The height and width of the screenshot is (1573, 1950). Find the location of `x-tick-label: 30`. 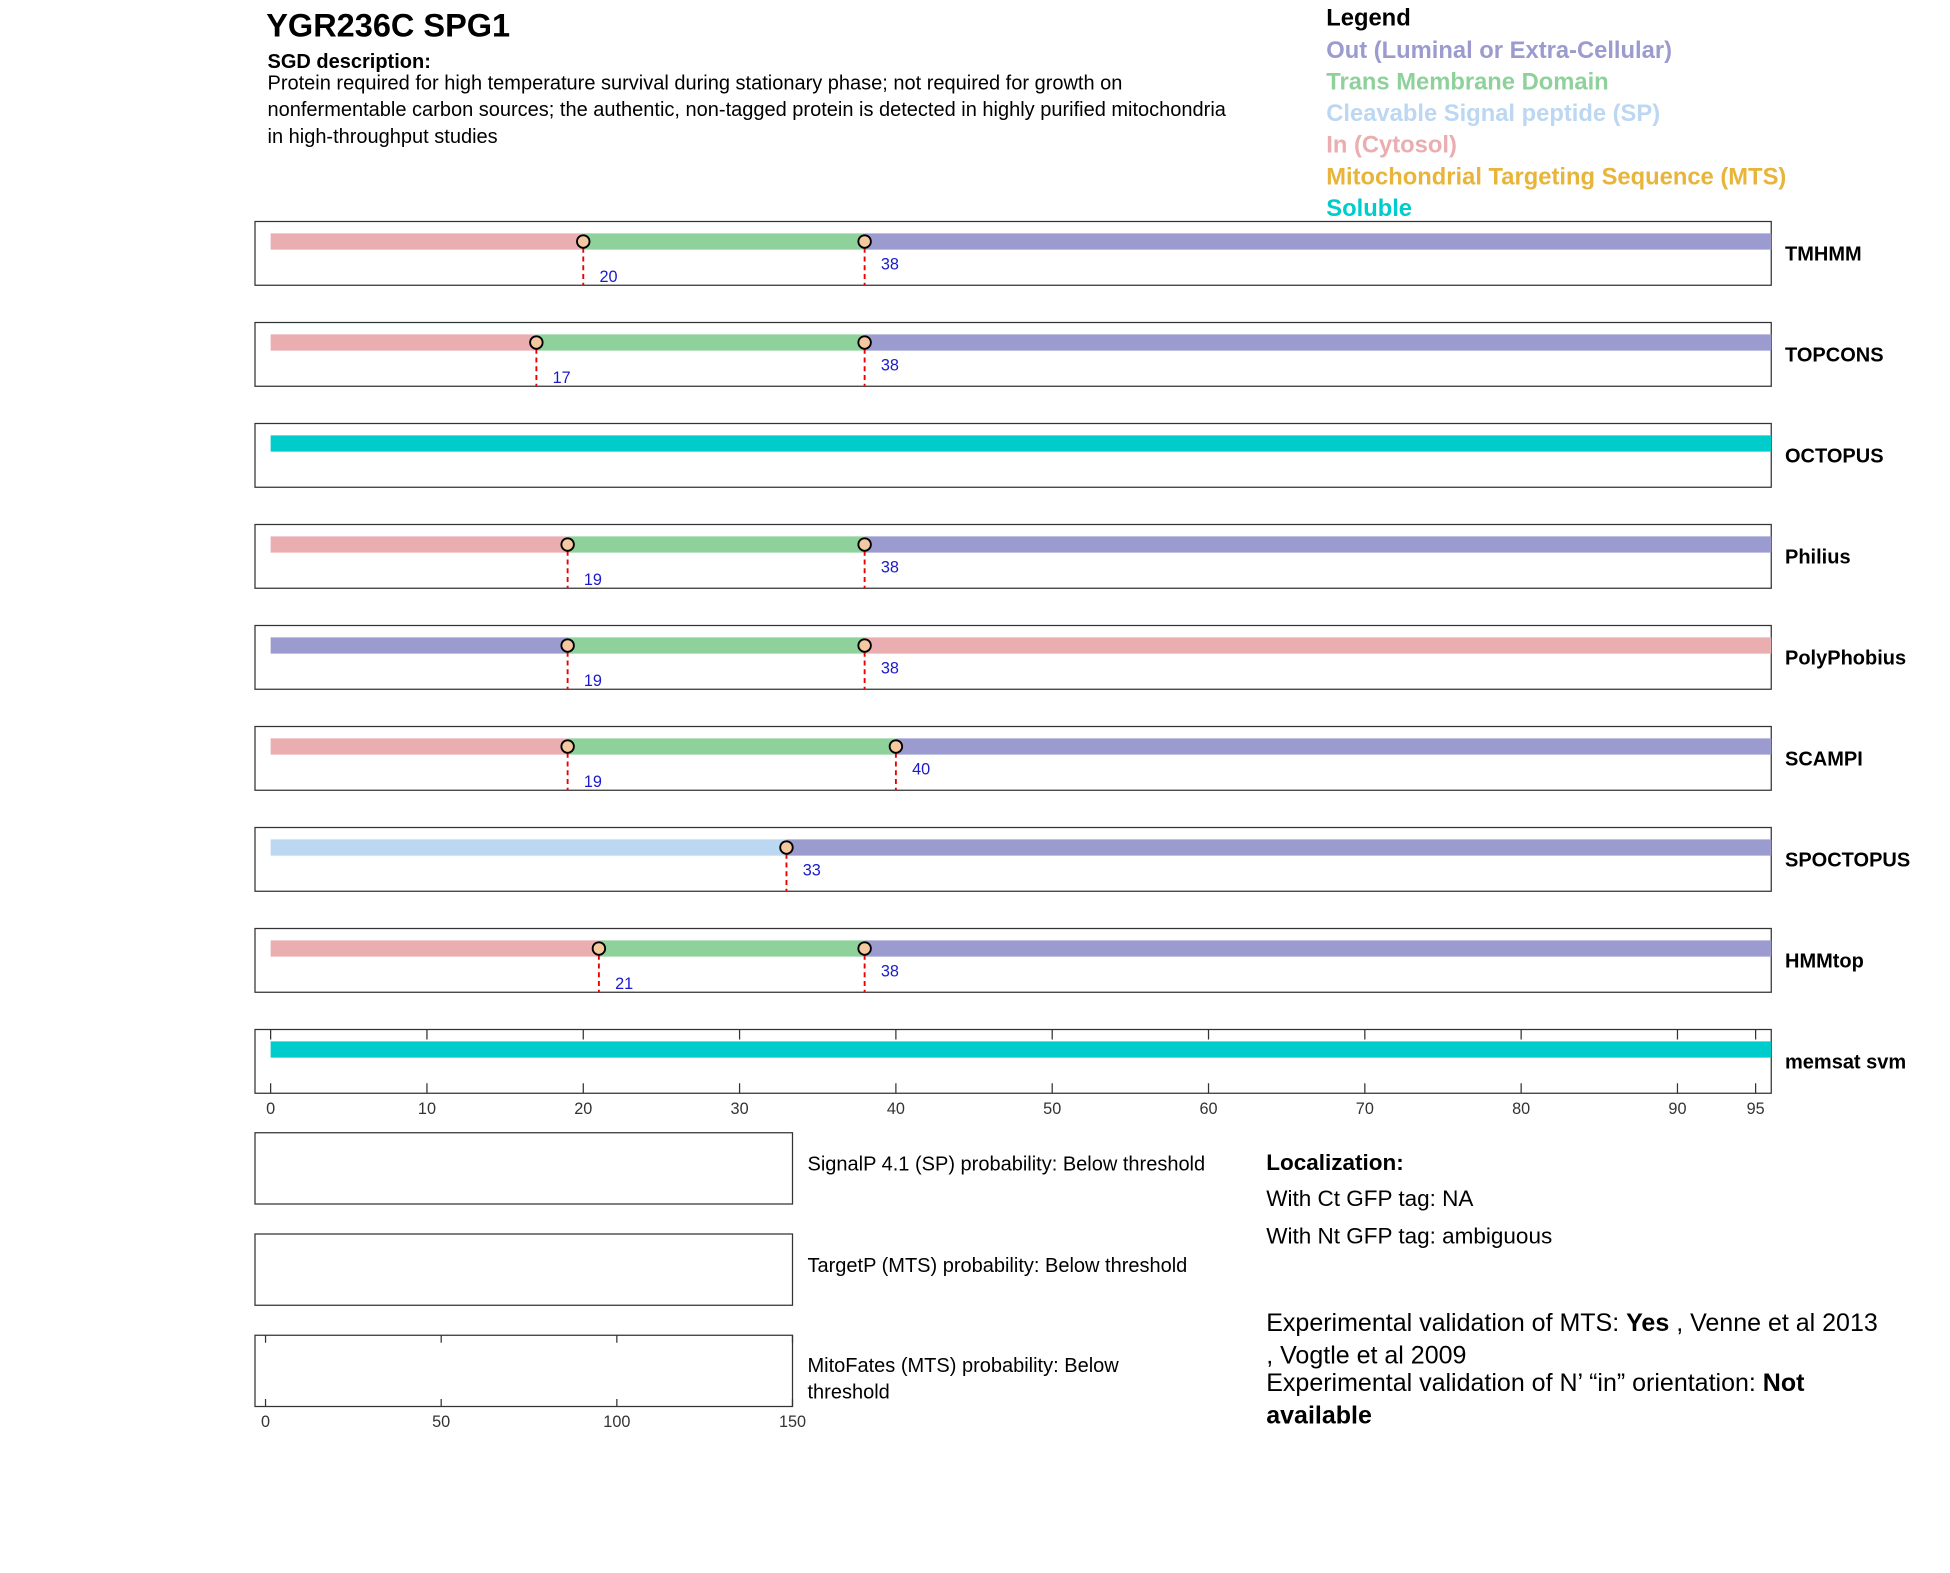

x-tick-label: 30 is located at coordinates (740, 1109).